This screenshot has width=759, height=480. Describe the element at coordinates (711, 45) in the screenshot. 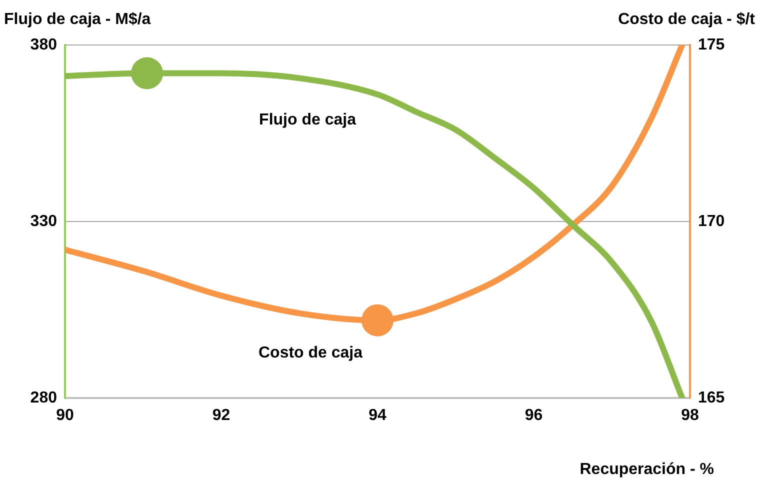

I see `y2-tick-label: 175` at that location.